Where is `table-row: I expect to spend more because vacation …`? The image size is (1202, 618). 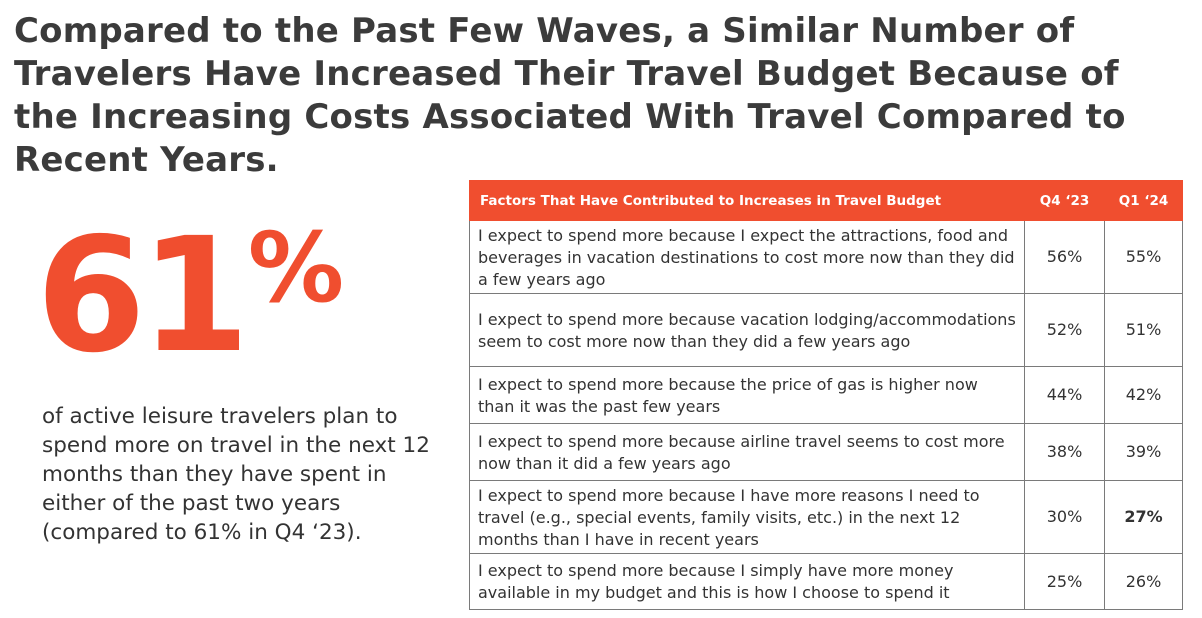
table-row: I expect to spend more because vacation … is located at coordinates (826, 330).